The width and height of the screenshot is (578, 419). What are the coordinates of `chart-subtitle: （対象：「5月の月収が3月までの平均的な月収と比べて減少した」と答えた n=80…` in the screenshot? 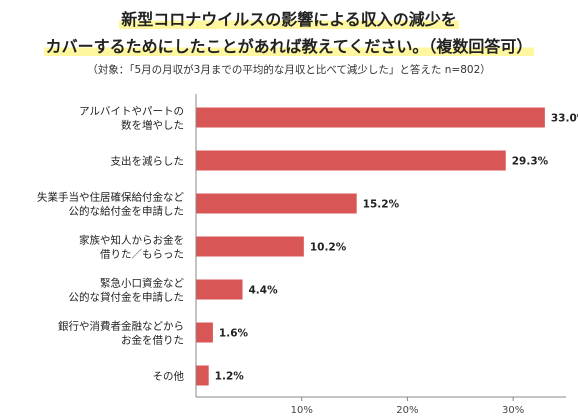 It's located at (289, 70).